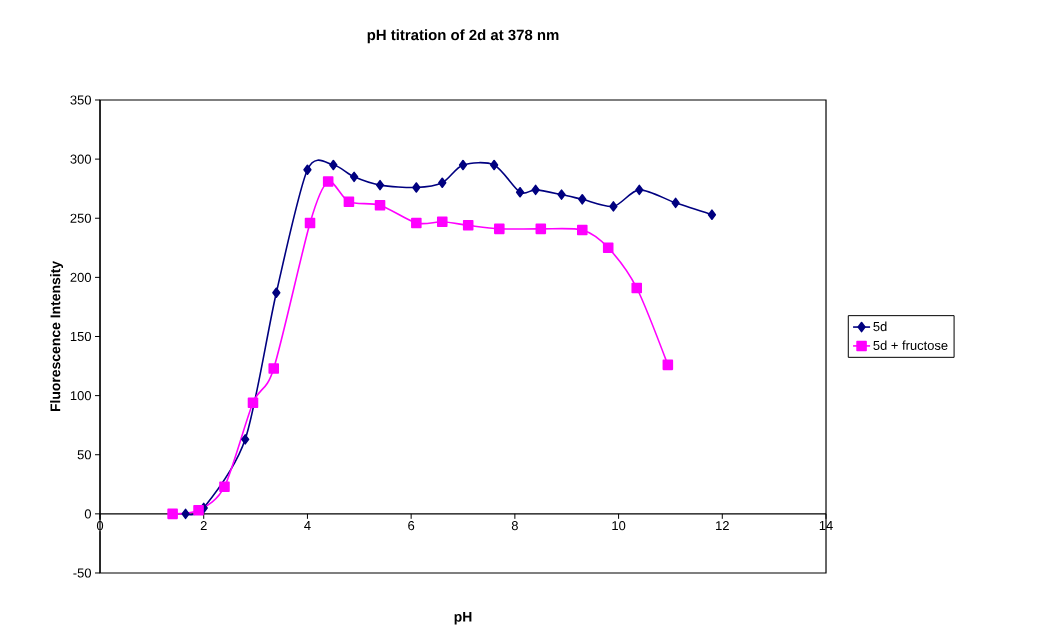 Image resolution: width=1055 pixels, height=629 pixels. I want to click on y-tick-label: 300, so click(80, 159).